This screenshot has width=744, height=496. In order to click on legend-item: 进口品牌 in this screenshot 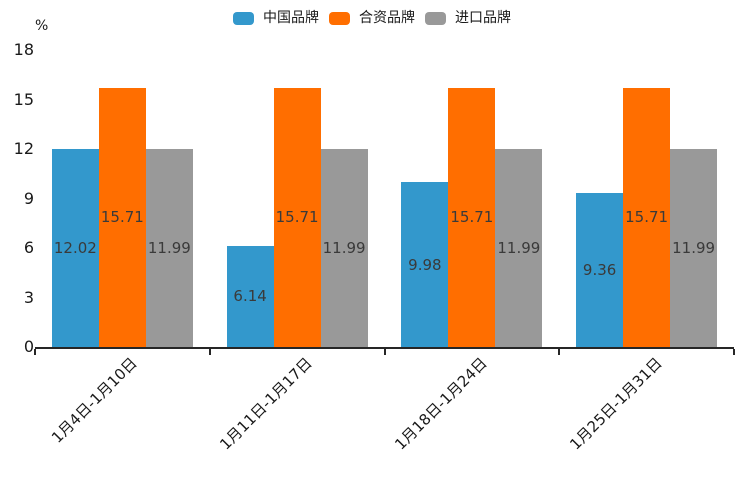, I will do `click(468, 18)`.